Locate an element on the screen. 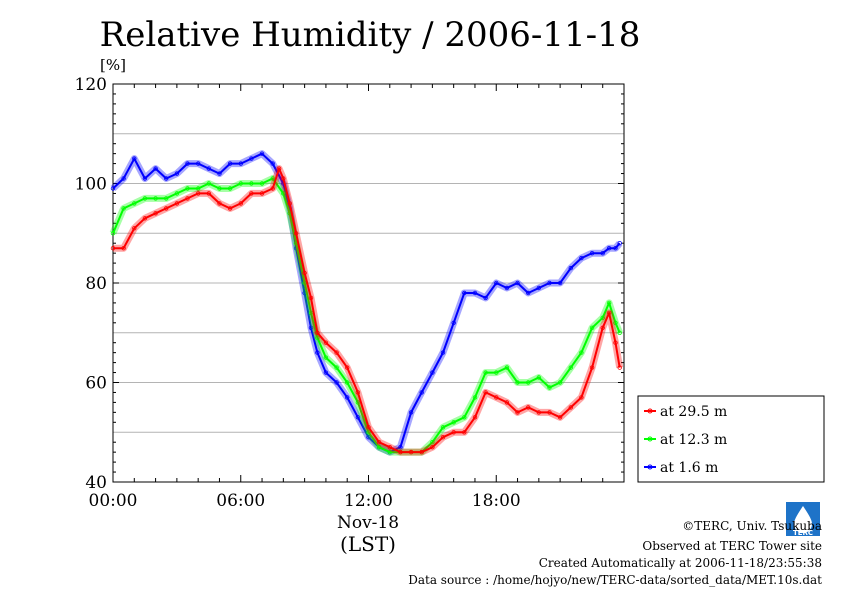 The width and height of the screenshot is (842, 595). x-axis-title: (LST) is located at coordinates (368, 544).